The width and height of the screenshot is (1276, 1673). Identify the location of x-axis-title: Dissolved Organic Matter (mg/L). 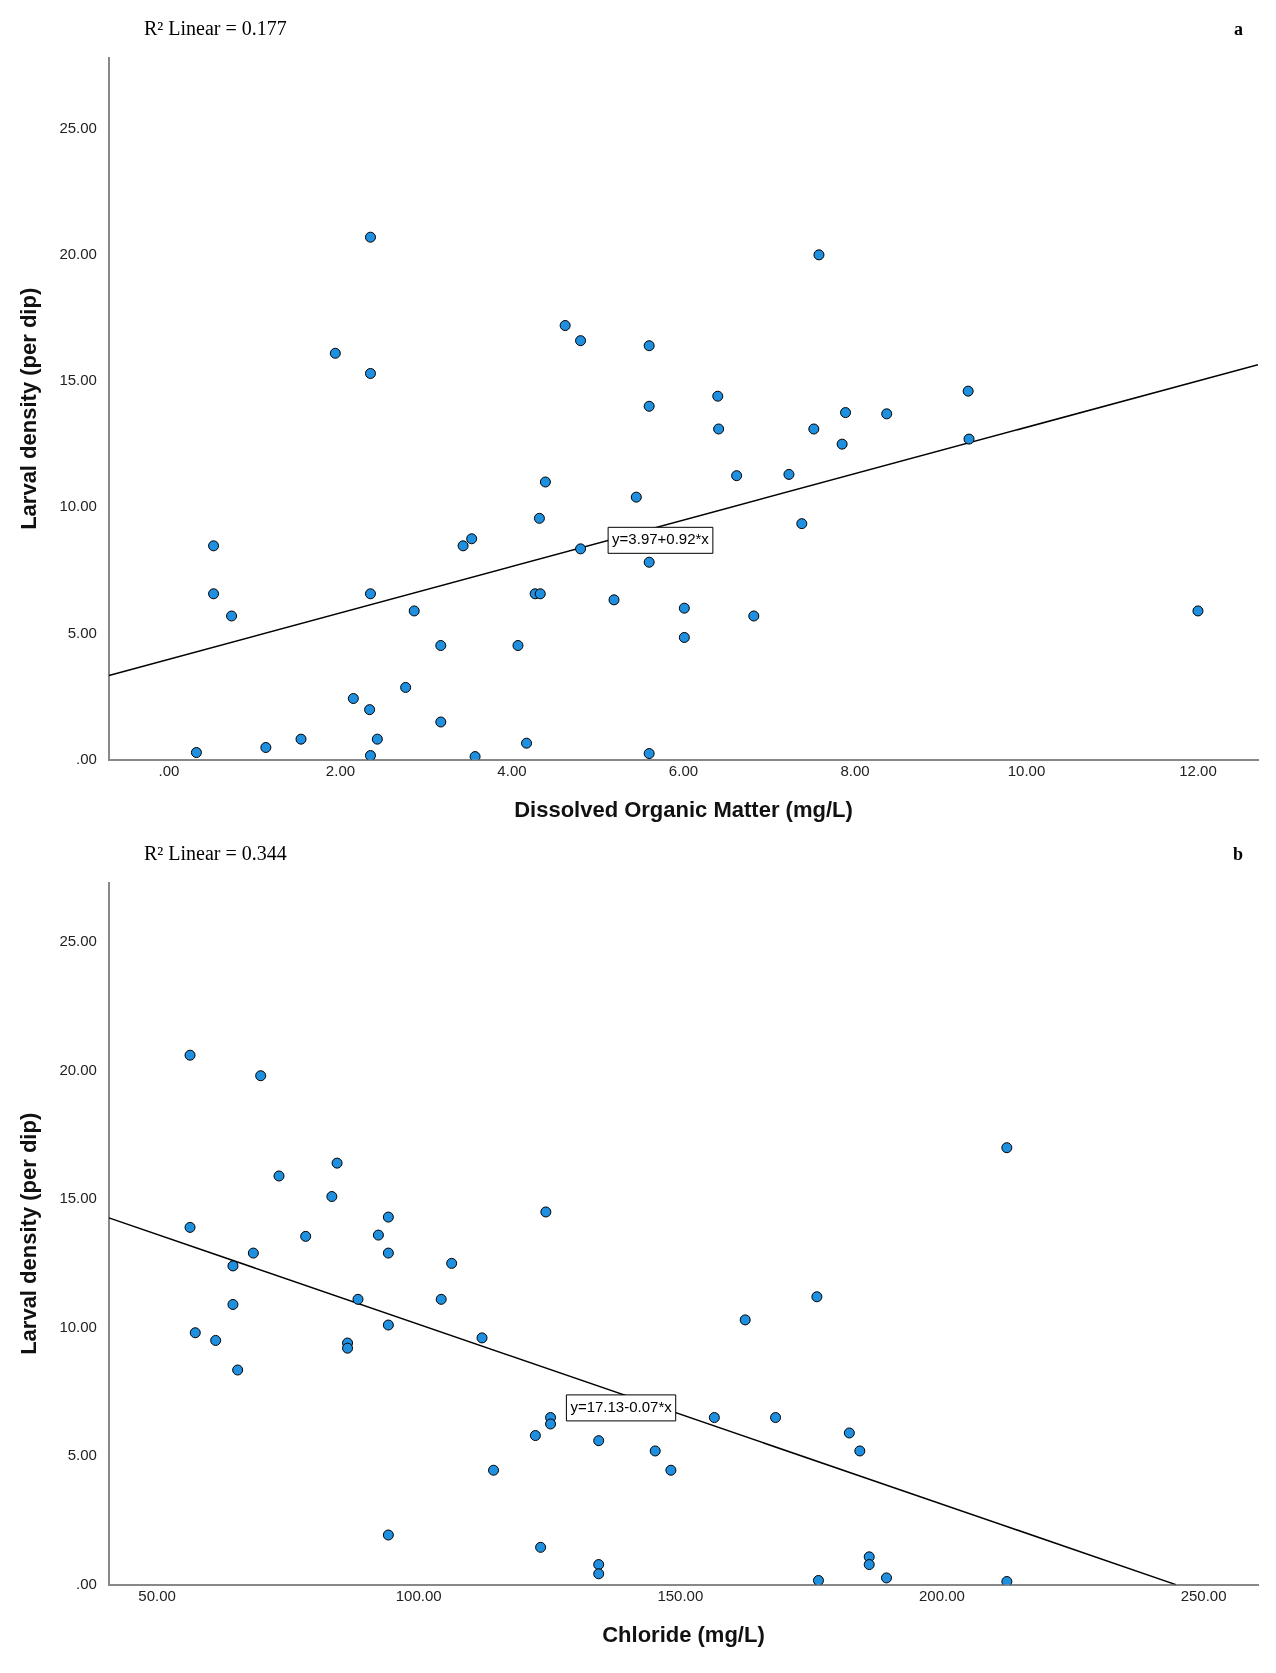
(683, 809).